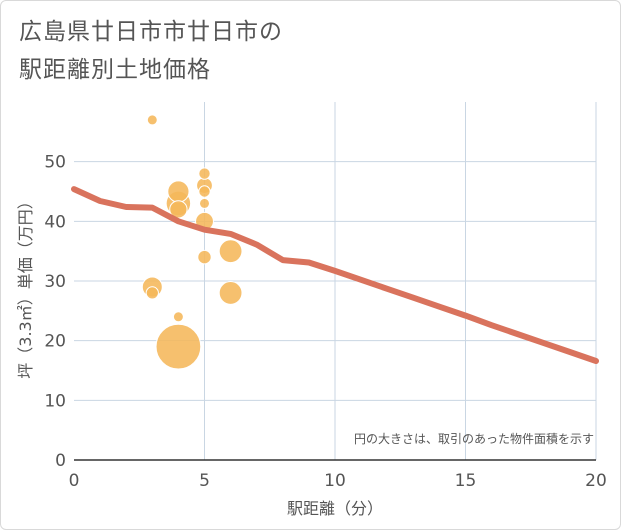 The image size is (621, 530). Describe the element at coordinates (55, 282) in the screenshot. I see `y-tick-label-30: 30` at that location.